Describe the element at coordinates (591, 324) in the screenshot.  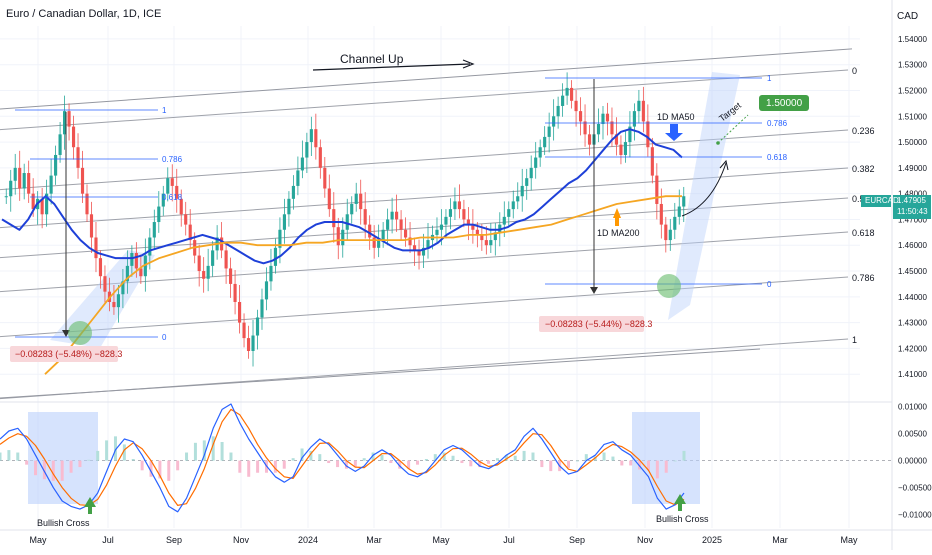
I see `measure-right-box` at that location.